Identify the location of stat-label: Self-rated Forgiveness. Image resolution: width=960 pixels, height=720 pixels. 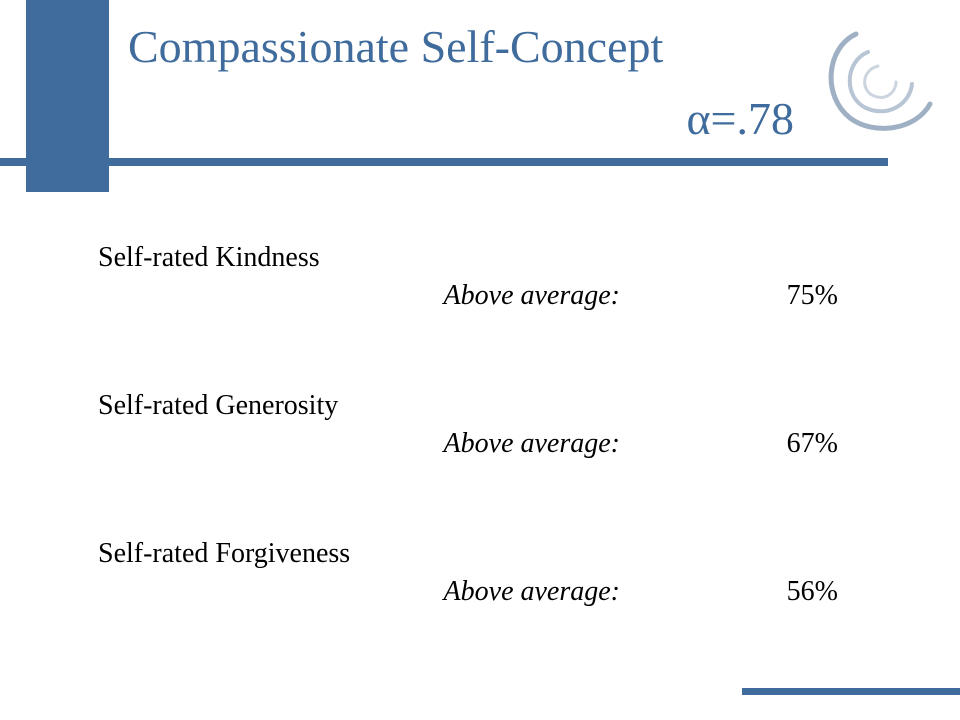
(224, 553).